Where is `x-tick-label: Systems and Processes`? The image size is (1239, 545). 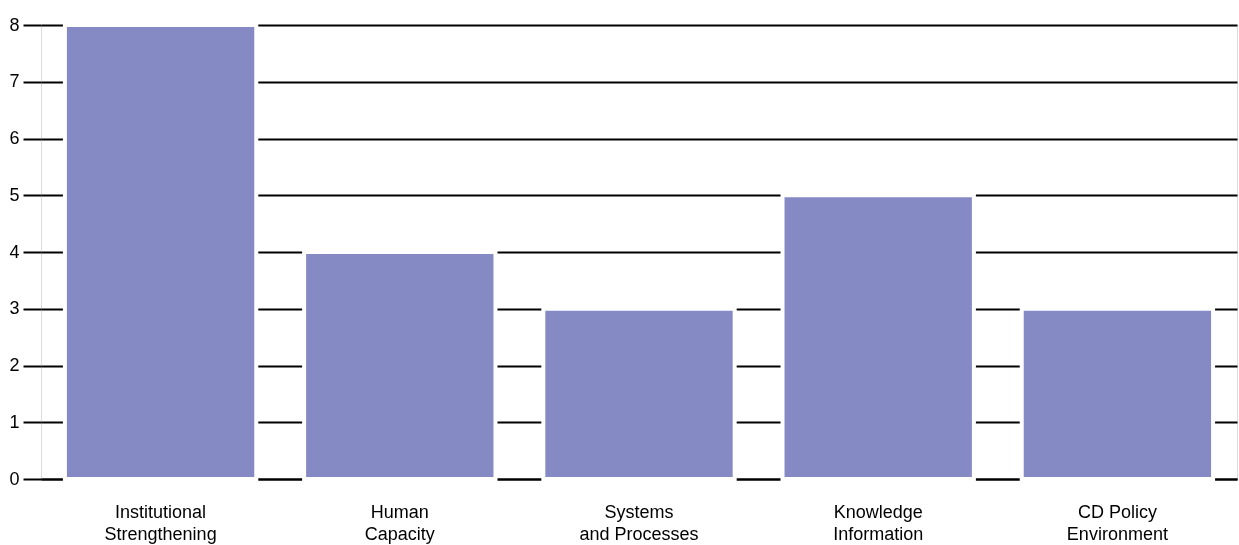
x-tick-label: Systems and Processes is located at coordinates (639, 522).